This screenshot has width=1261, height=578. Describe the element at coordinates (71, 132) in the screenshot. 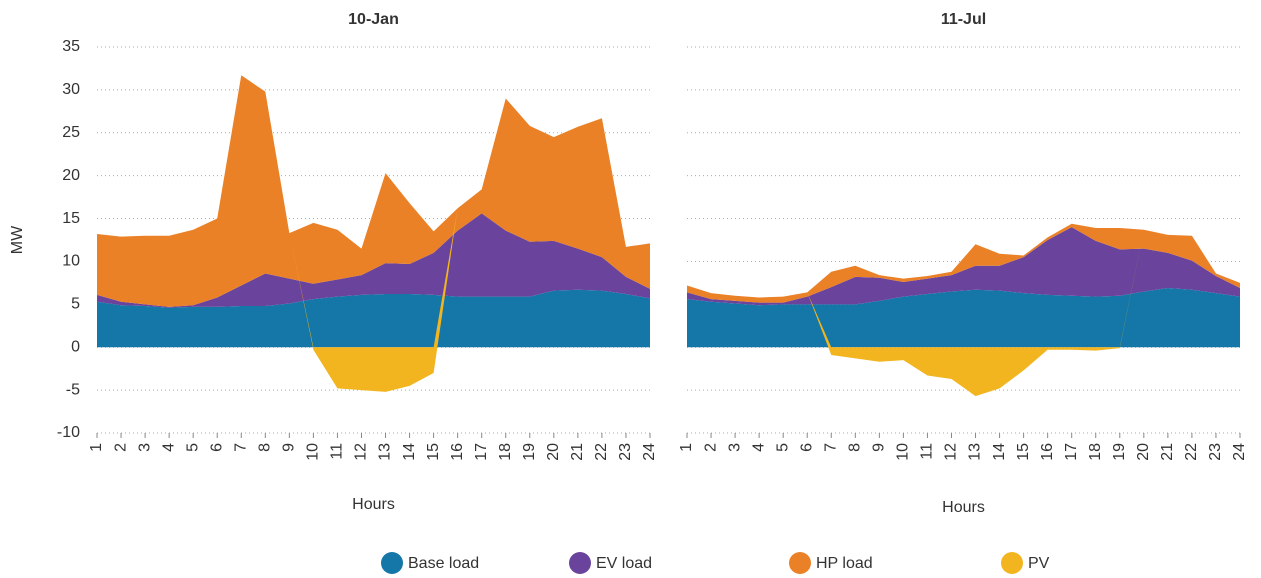

I see `y-tick-label: 25` at that location.